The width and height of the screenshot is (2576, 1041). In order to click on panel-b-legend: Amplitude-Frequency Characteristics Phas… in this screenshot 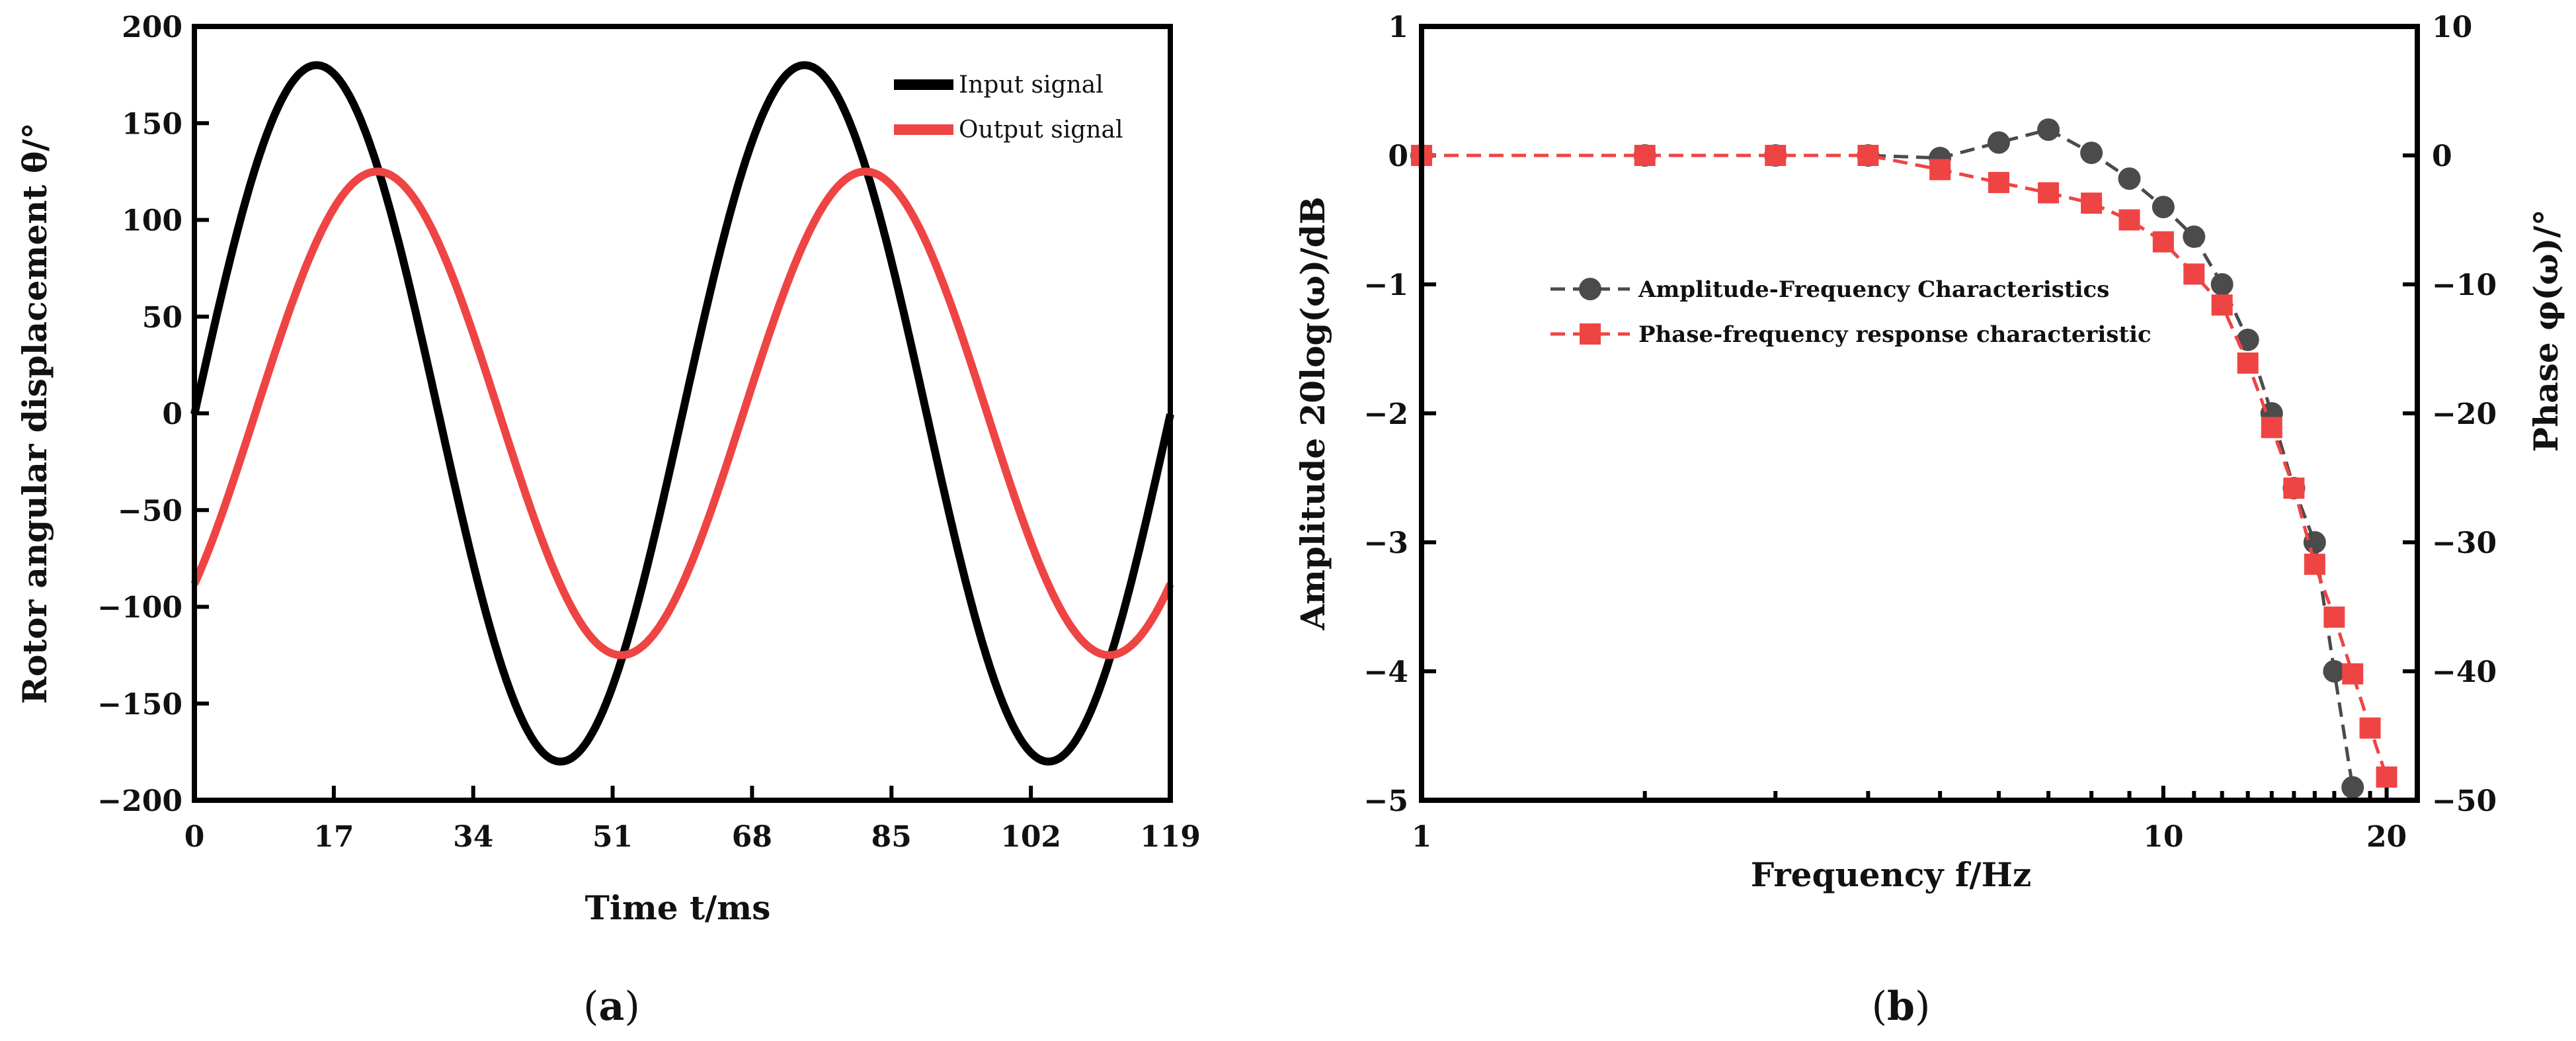, I will do `click(1851, 312)`.